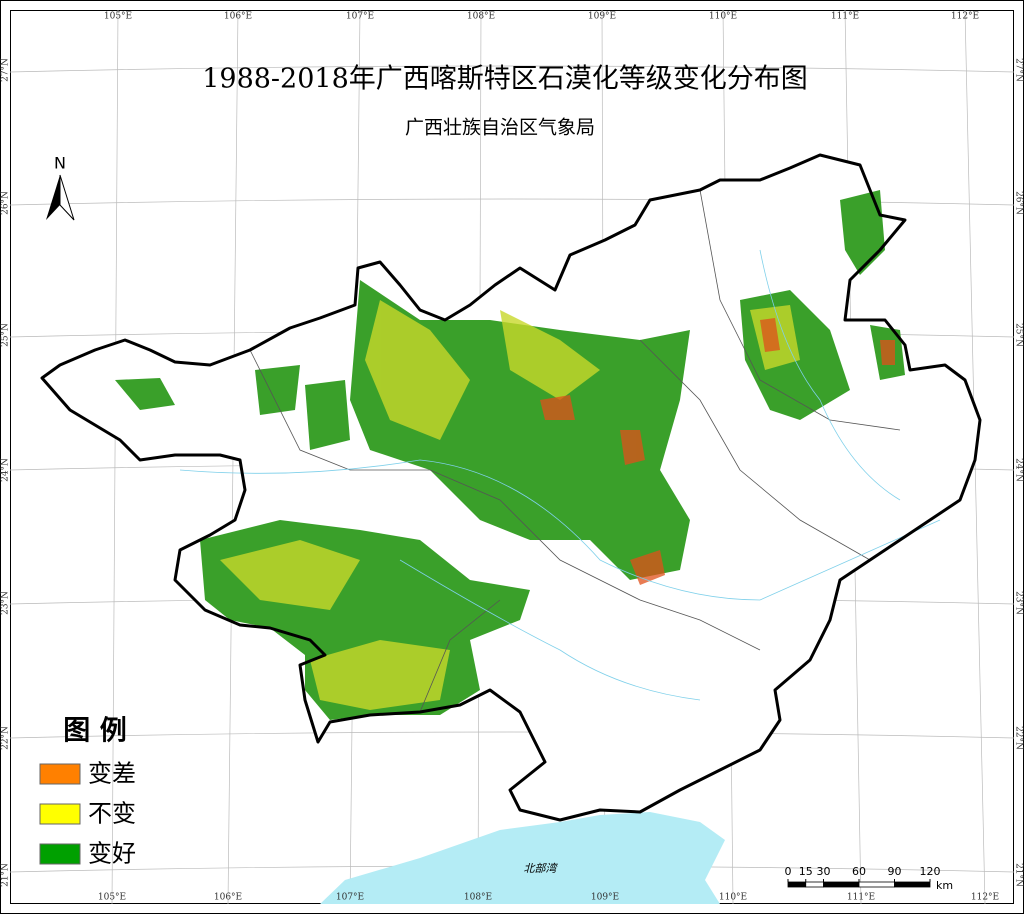 This screenshot has width=1024, height=918. Describe the element at coordinates (944, 885) in the screenshot. I see `scale-unit: km` at that location.